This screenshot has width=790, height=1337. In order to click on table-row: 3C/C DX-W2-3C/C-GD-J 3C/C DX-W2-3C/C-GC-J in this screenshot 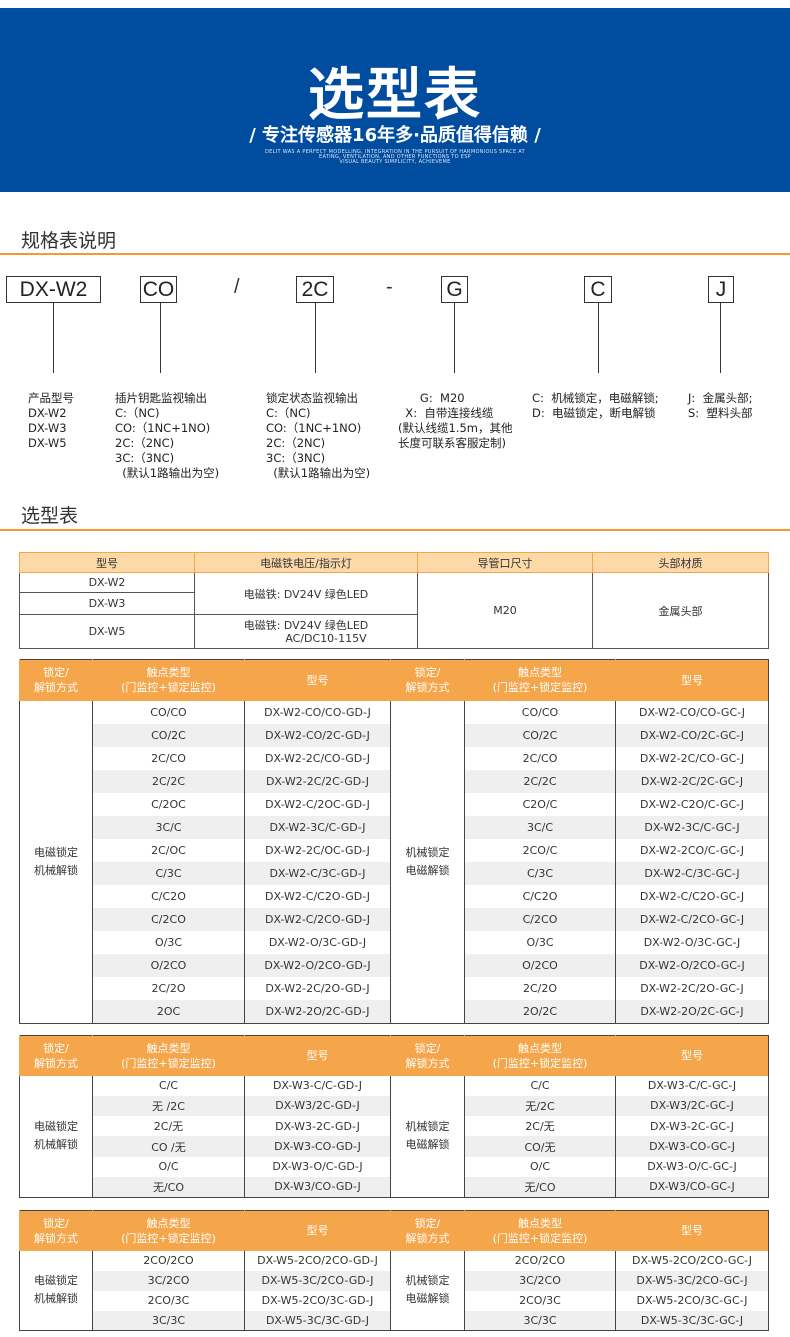, I will do `click(394, 827)`.